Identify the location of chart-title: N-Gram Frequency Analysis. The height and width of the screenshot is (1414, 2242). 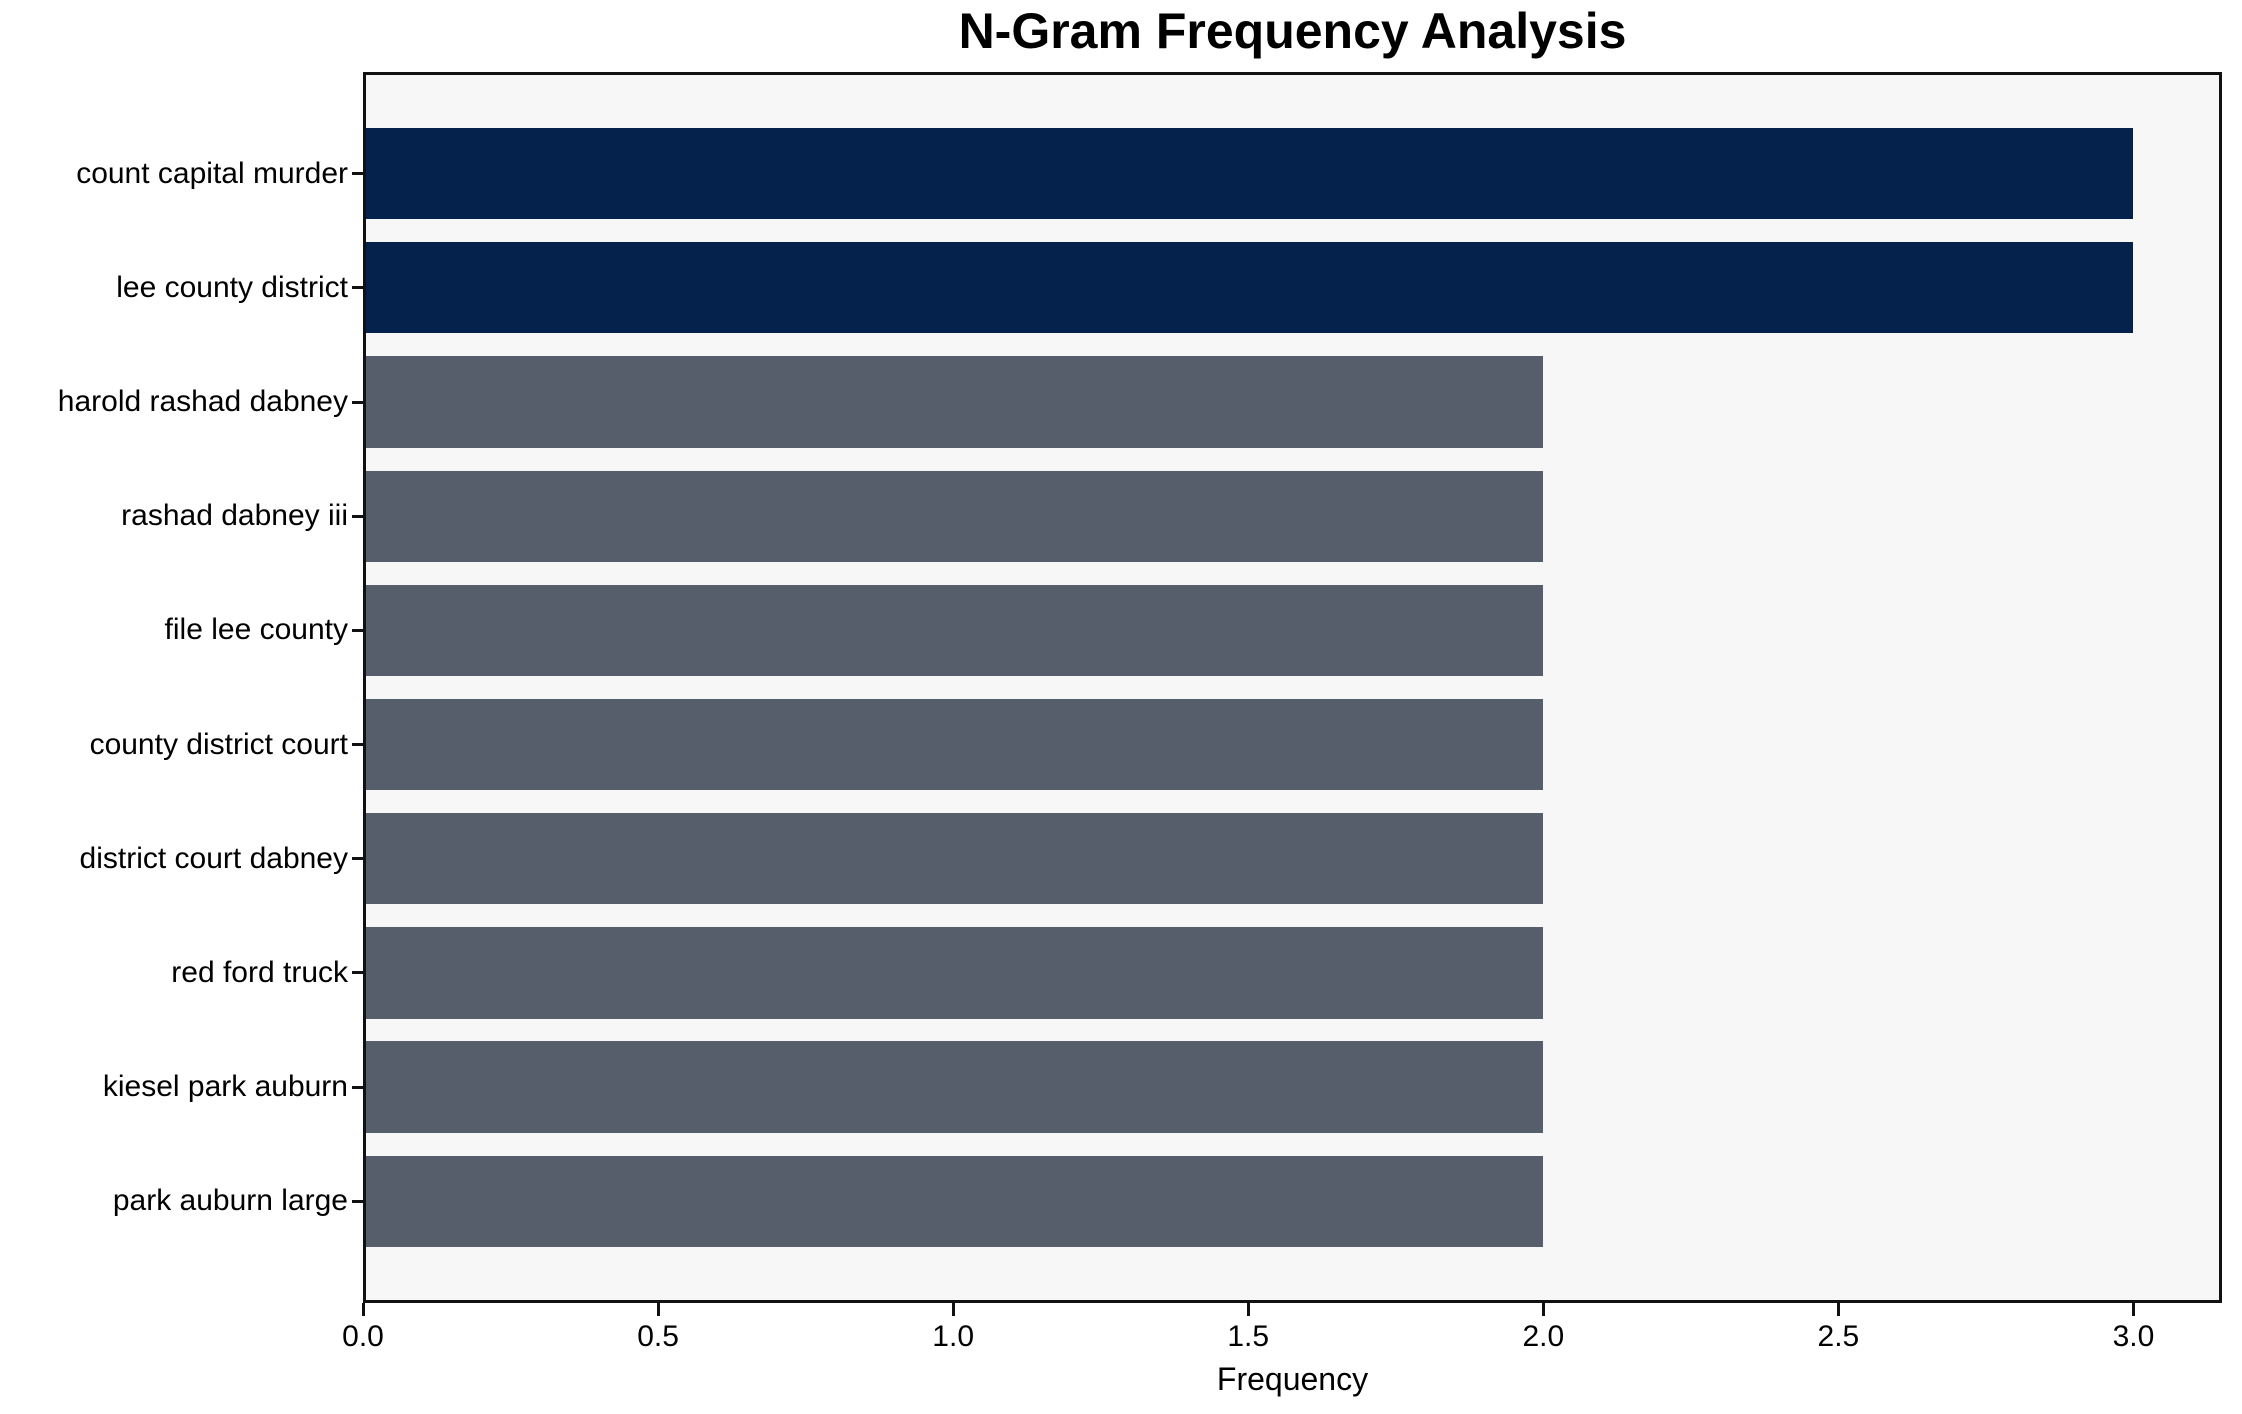
(1292, 31).